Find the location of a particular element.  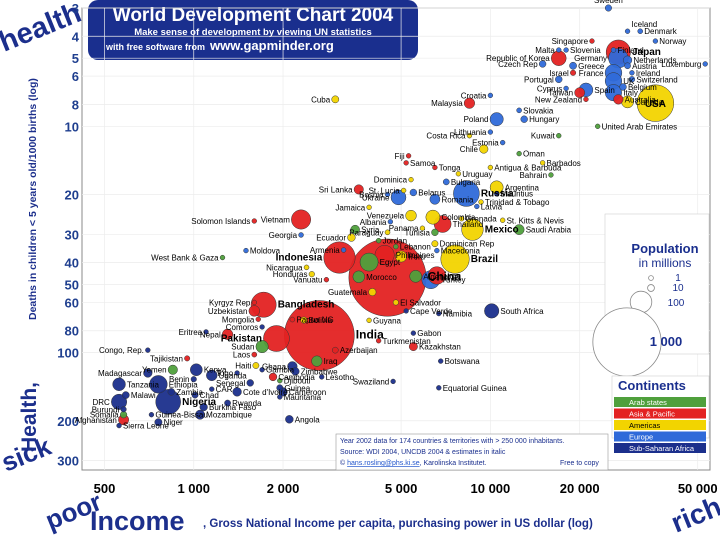

bubble-slovenia is located at coordinates (566, 50).